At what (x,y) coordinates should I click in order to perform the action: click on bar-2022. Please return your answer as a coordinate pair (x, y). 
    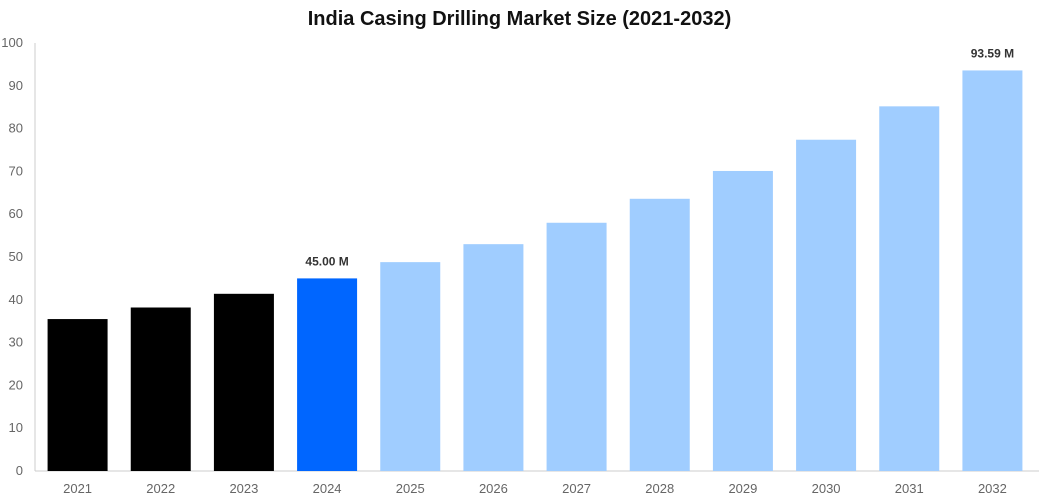
    Looking at the image, I should click on (160, 389).